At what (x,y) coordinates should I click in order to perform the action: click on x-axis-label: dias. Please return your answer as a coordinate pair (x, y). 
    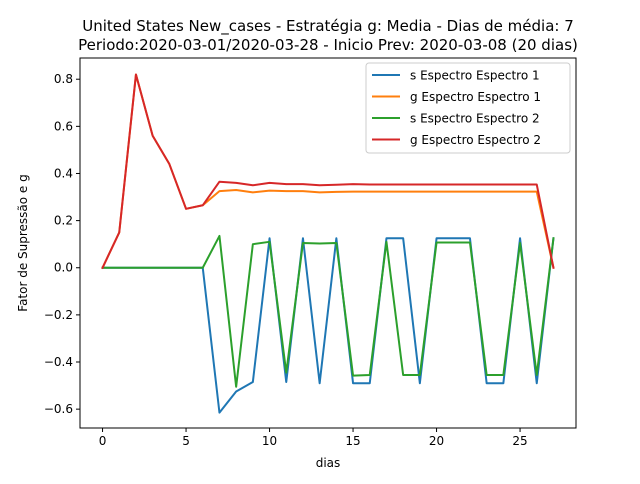
    Looking at the image, I should click on (328, 463).